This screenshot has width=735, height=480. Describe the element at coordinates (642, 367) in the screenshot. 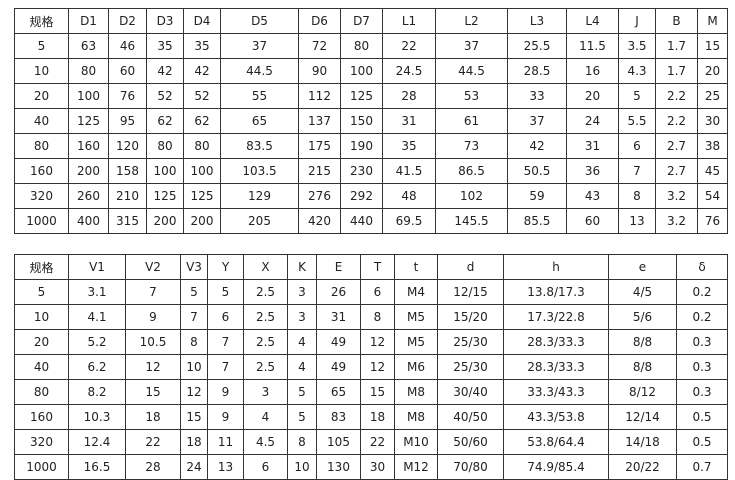

I see `cell: 8/8` at that location.